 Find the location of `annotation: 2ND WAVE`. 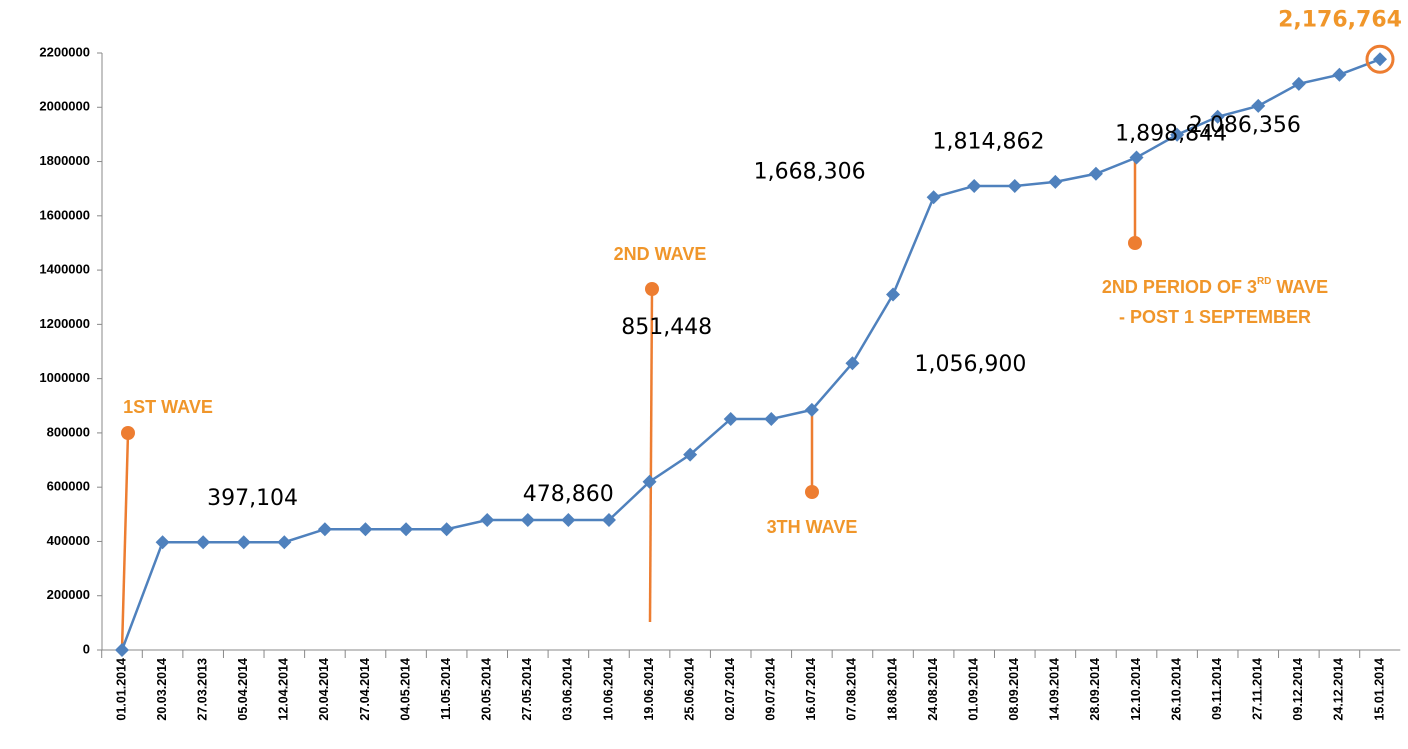

annotation: 2ND WAVE is located at coordinates (660, 254).